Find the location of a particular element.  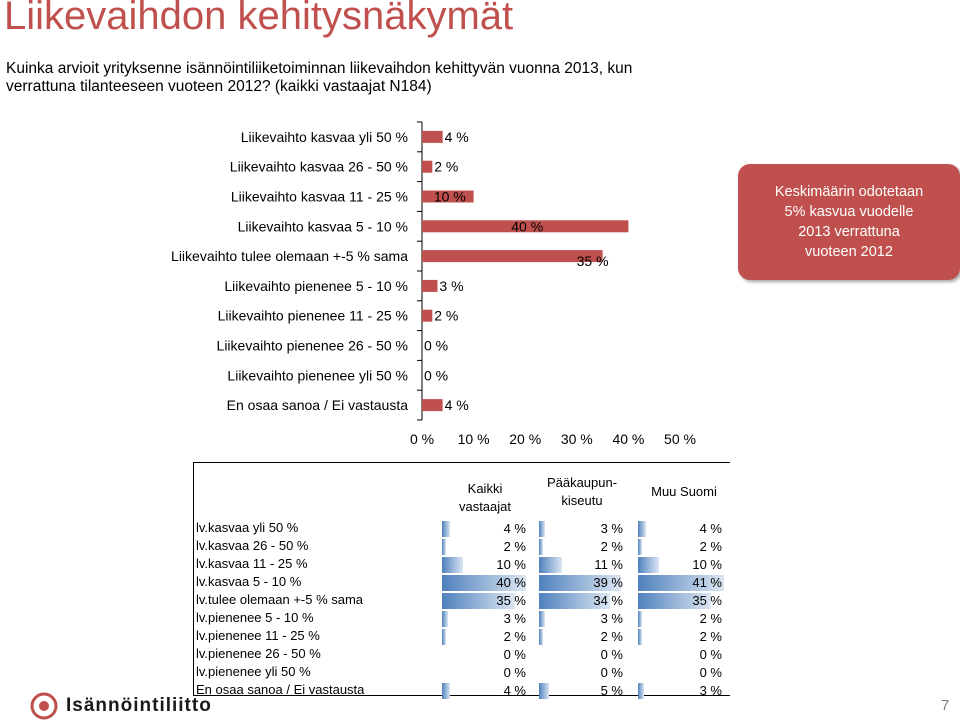

cell-value: 10 % is located at coordinates (511, 564).